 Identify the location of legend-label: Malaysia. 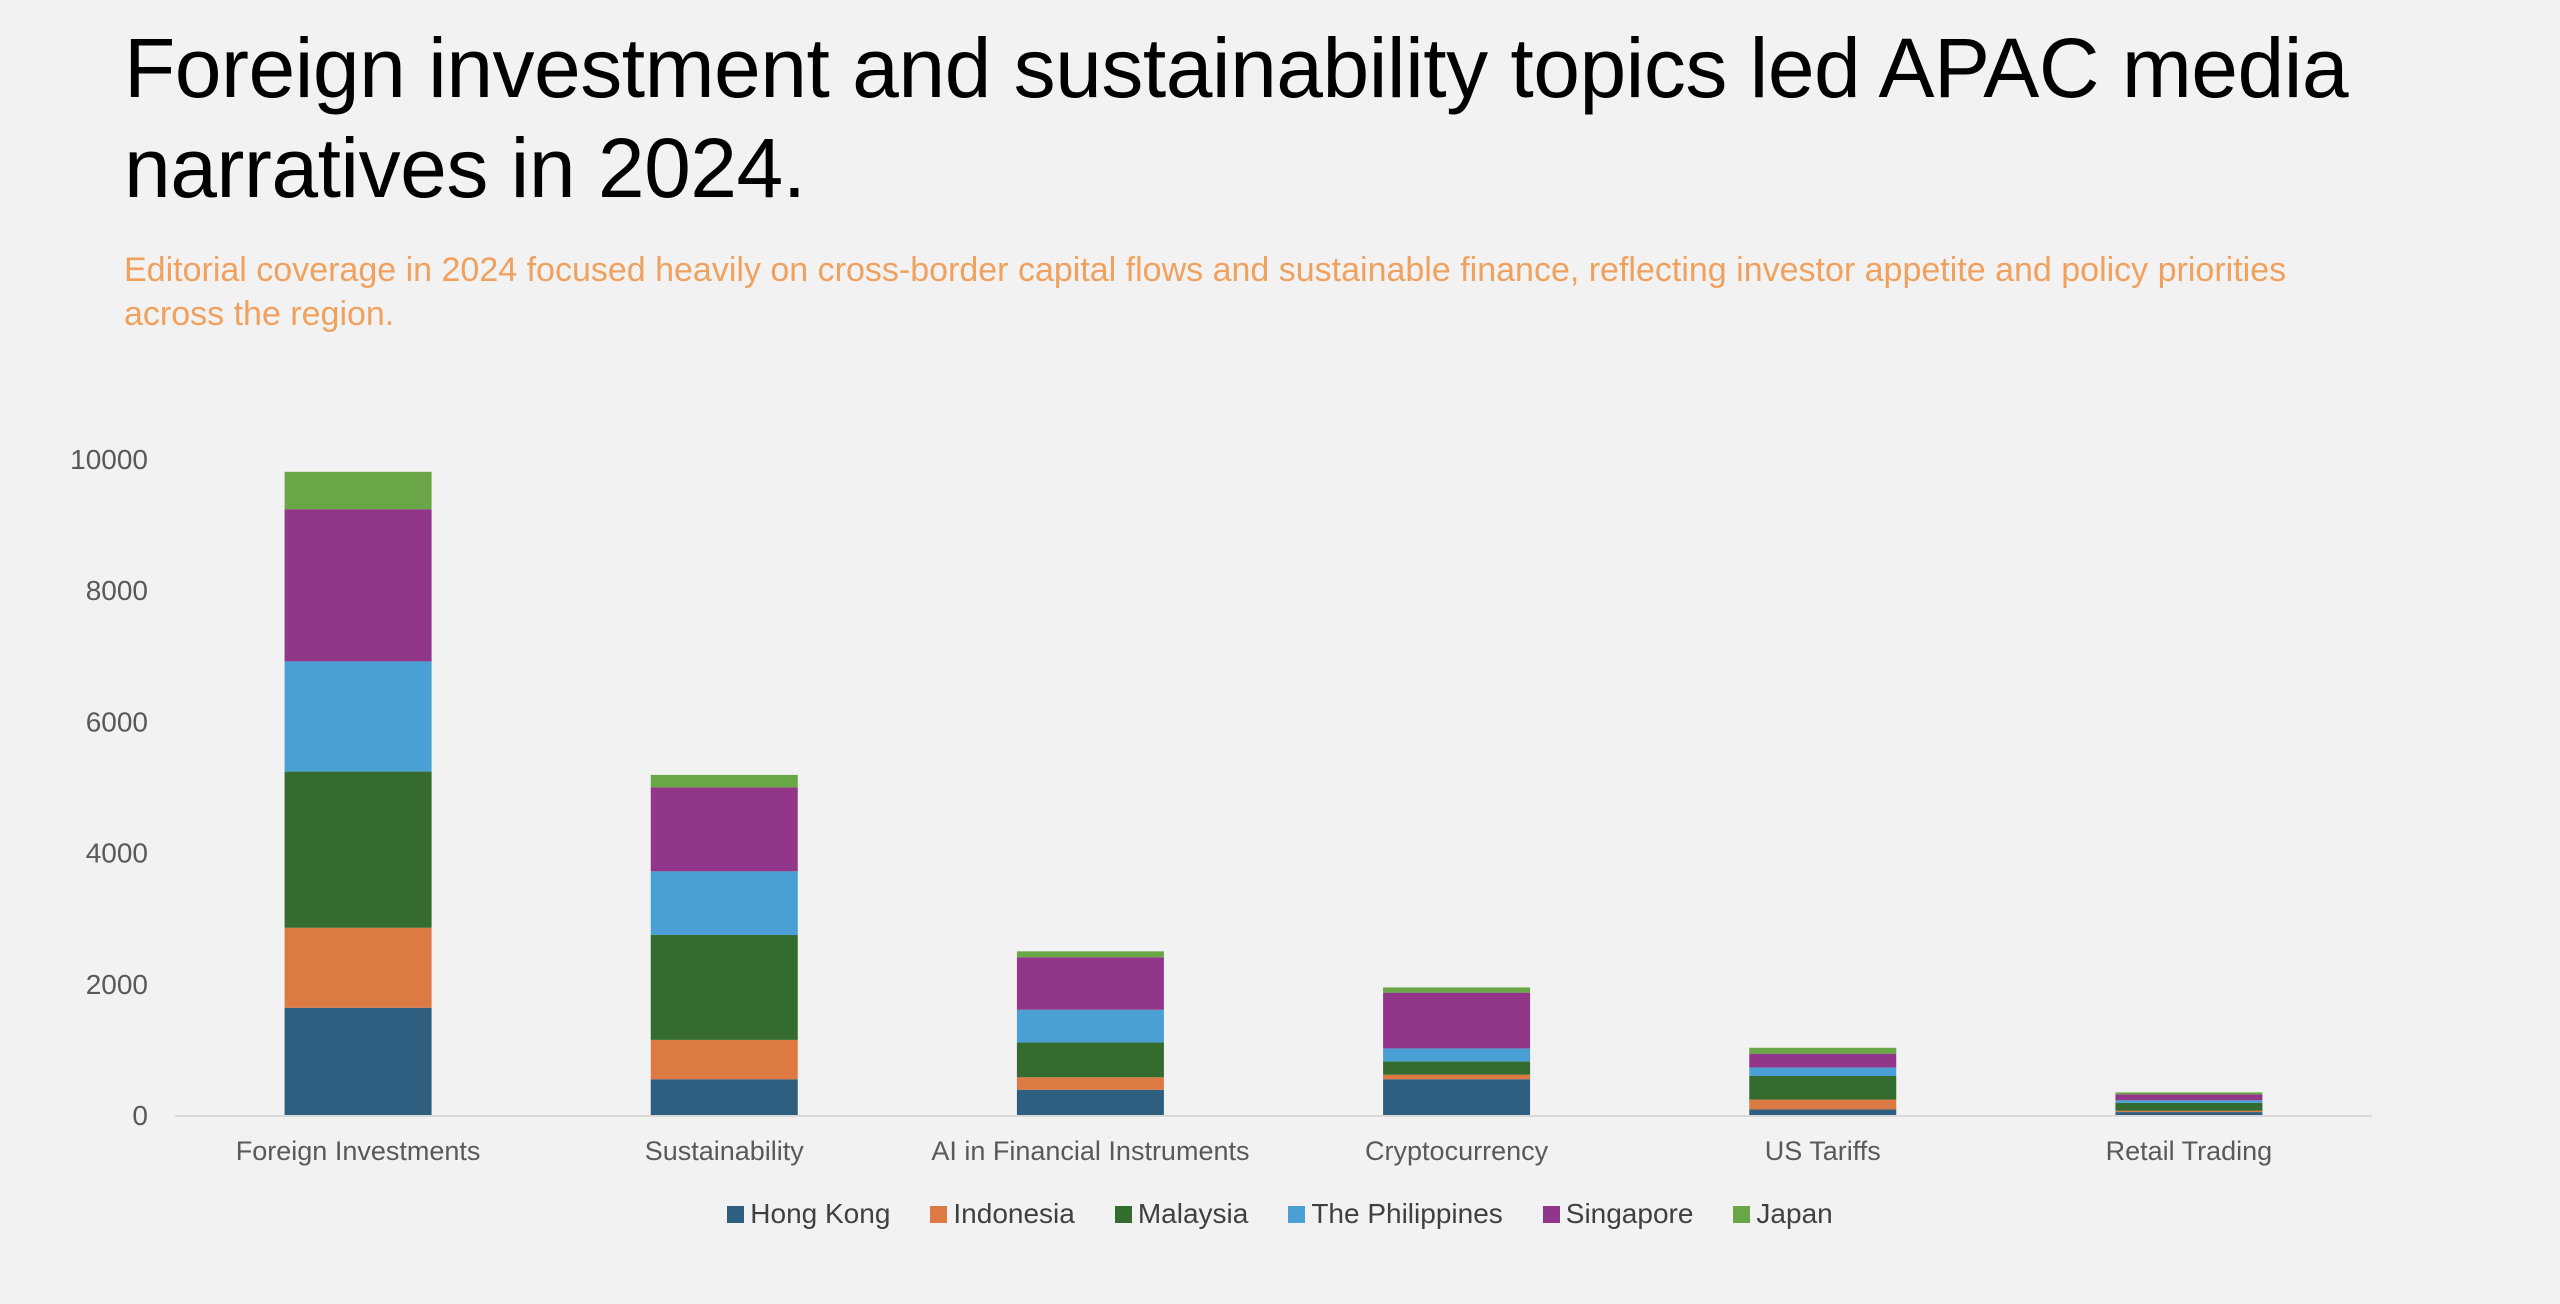
(1193, 1213).